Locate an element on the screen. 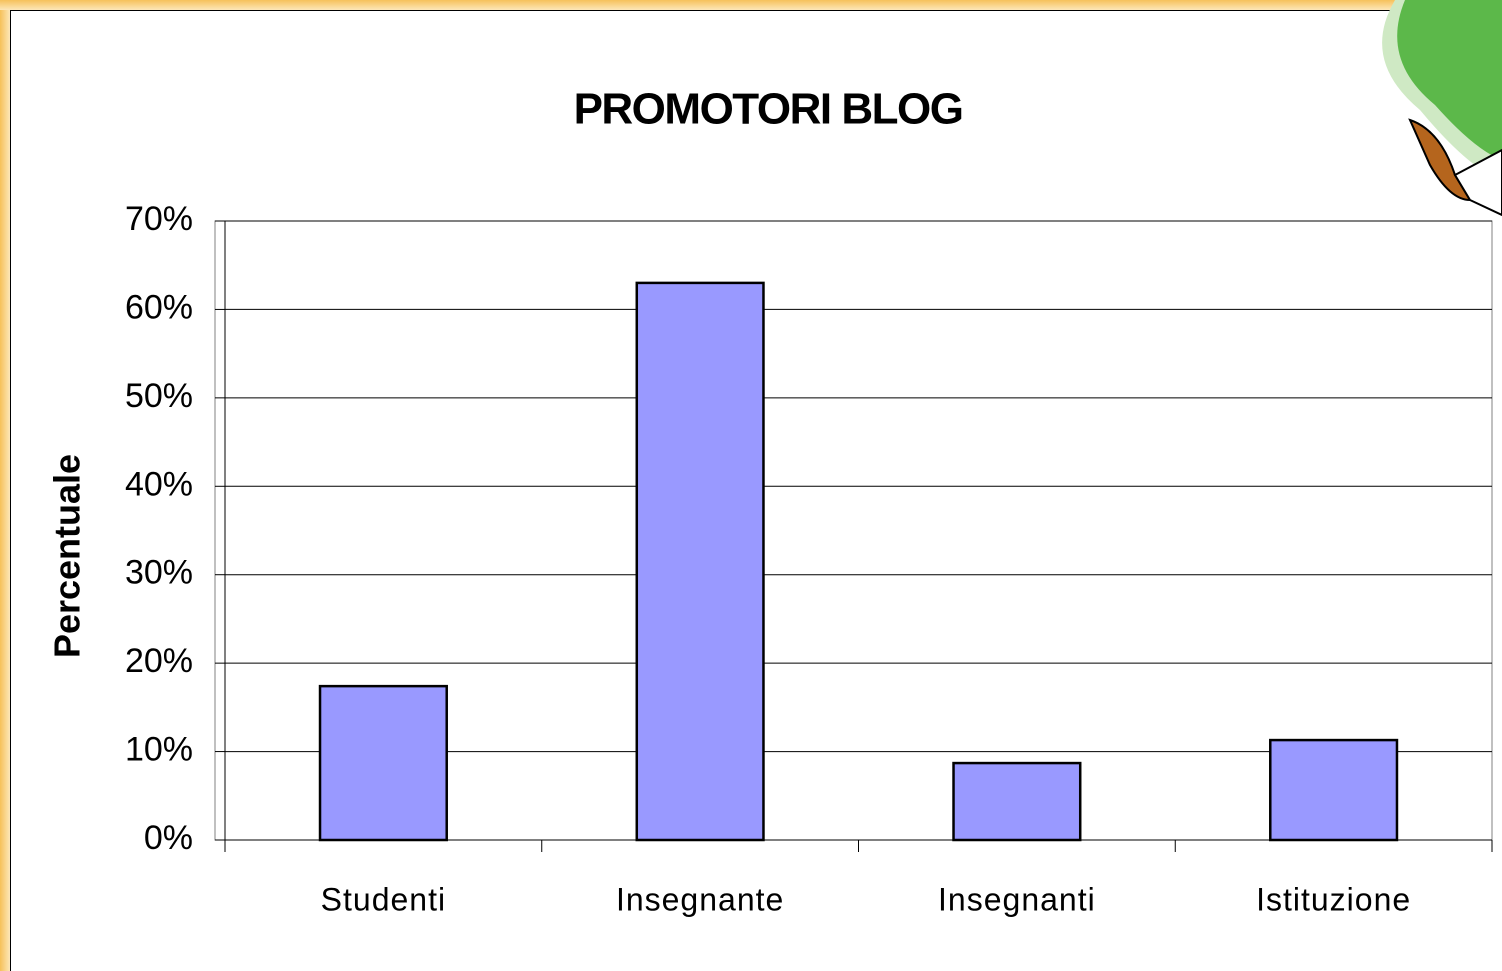 This screenshot has width=1502, height=971. y-tick-label: 10% is located at coordinates (159, 750).